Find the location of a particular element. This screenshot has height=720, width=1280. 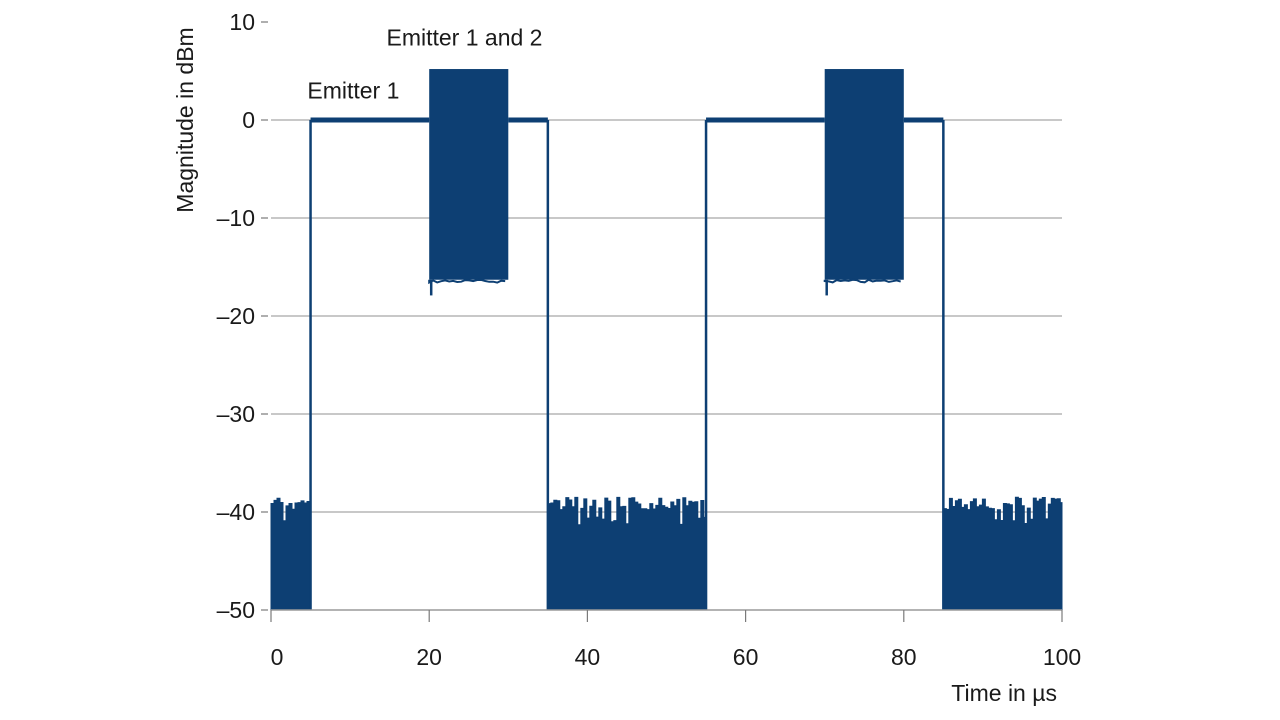

x-tick-label: 60 is located at coordinates (746, 657).